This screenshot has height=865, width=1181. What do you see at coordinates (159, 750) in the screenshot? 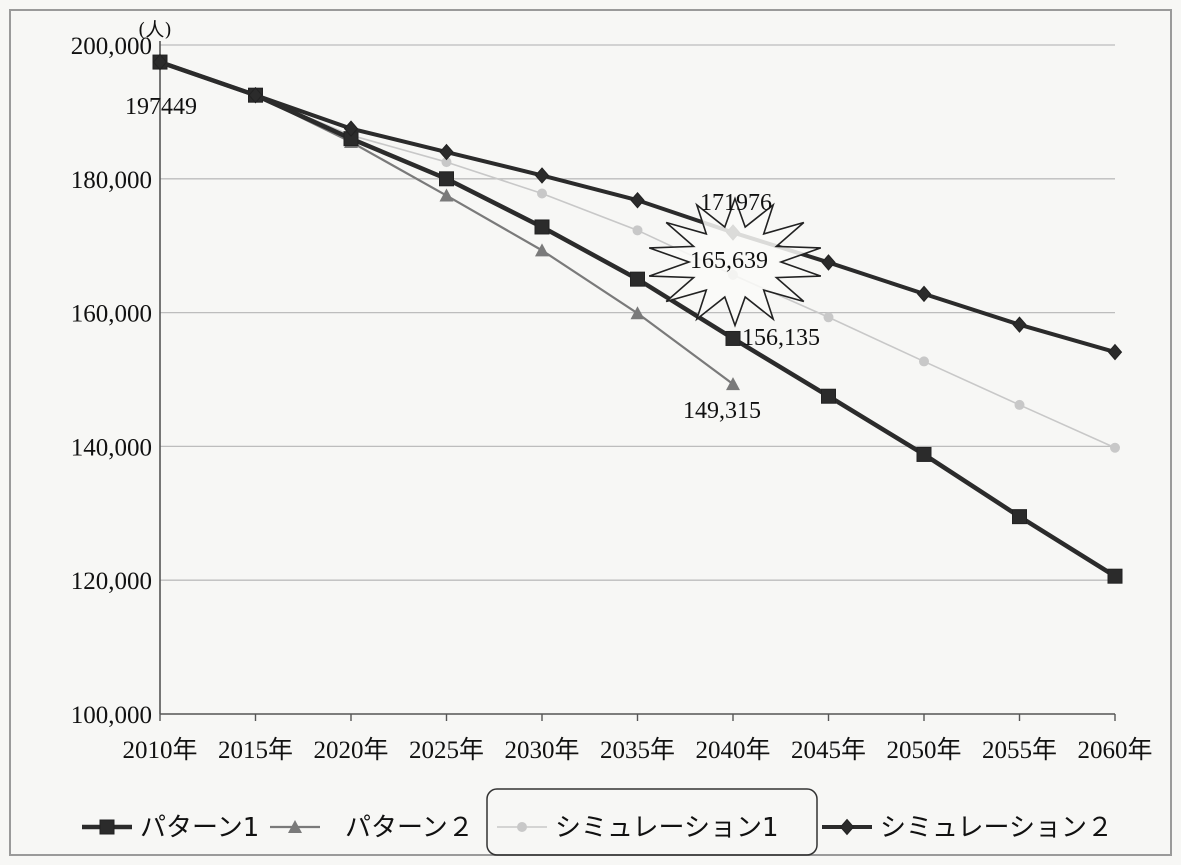
I see `x-tick-label: 2010年` at bounding box center [159, 750].